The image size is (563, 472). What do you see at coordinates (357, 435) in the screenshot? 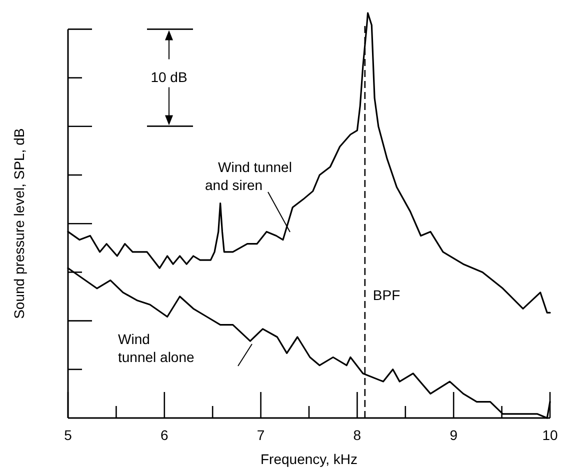
I see `x-tick-label: 8` at bounding box center [357, 435].